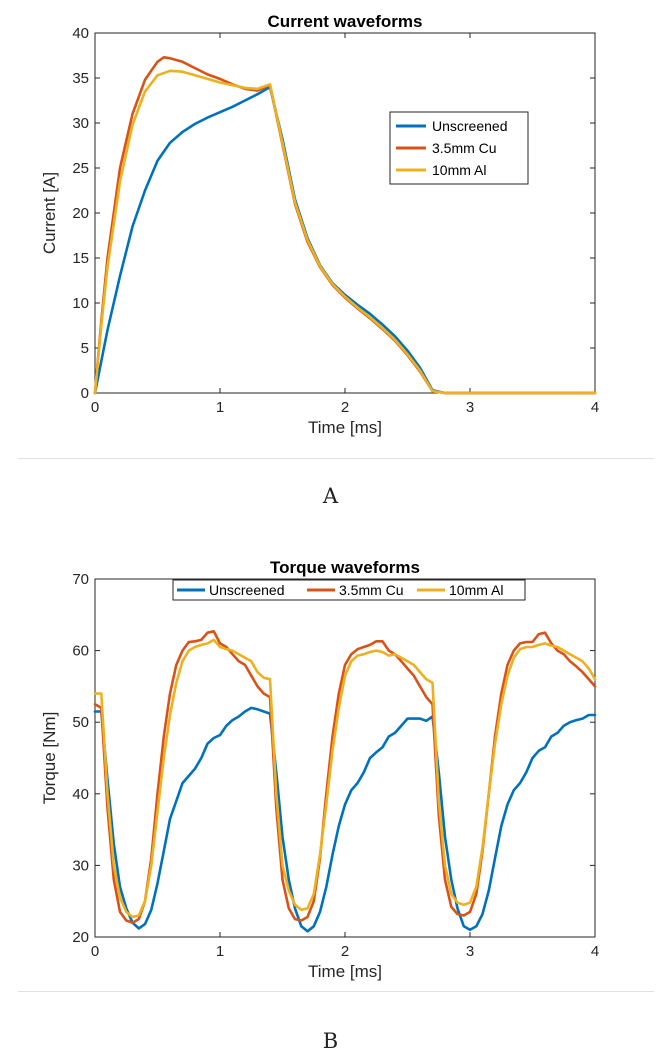  What do you see at coordinates (80, 168) in the screenshot?
I see `y-tick-label: 25` at bounding box center [80, 168].